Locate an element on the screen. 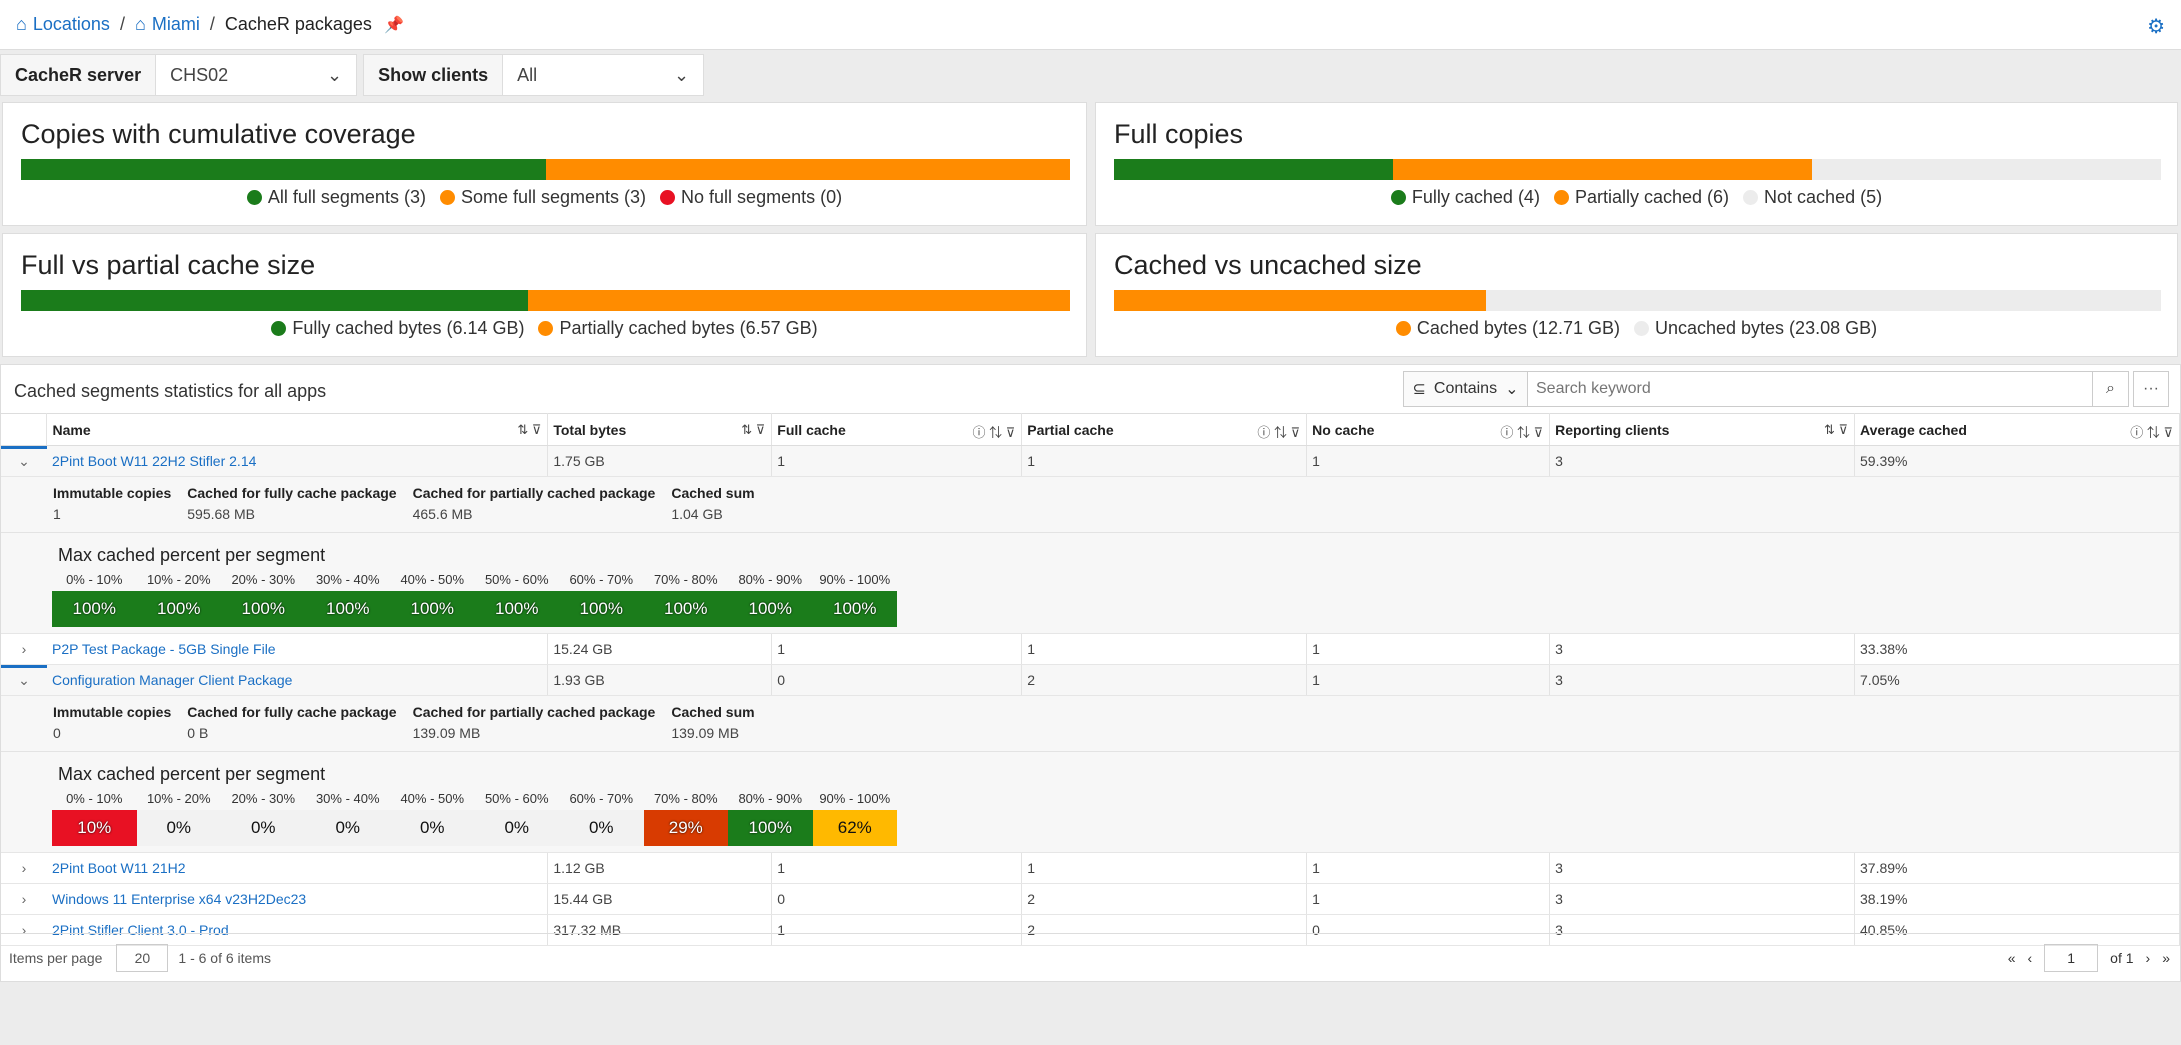  cell-full: 0 is located at coordinates (897, 899).